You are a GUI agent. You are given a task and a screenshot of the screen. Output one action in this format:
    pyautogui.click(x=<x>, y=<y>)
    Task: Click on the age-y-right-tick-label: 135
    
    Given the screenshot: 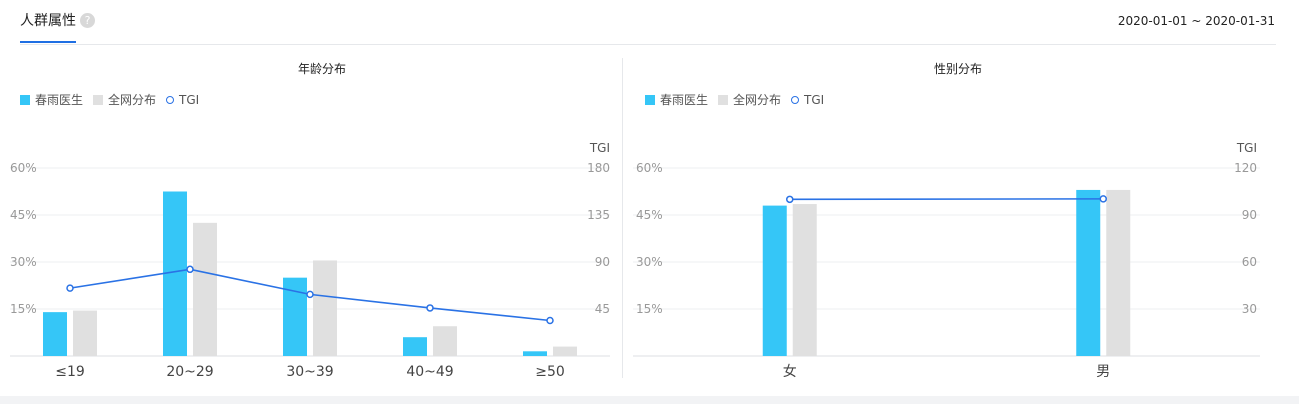 What is the action you would take?
    pyautogui.click(x=598, y=215)
    